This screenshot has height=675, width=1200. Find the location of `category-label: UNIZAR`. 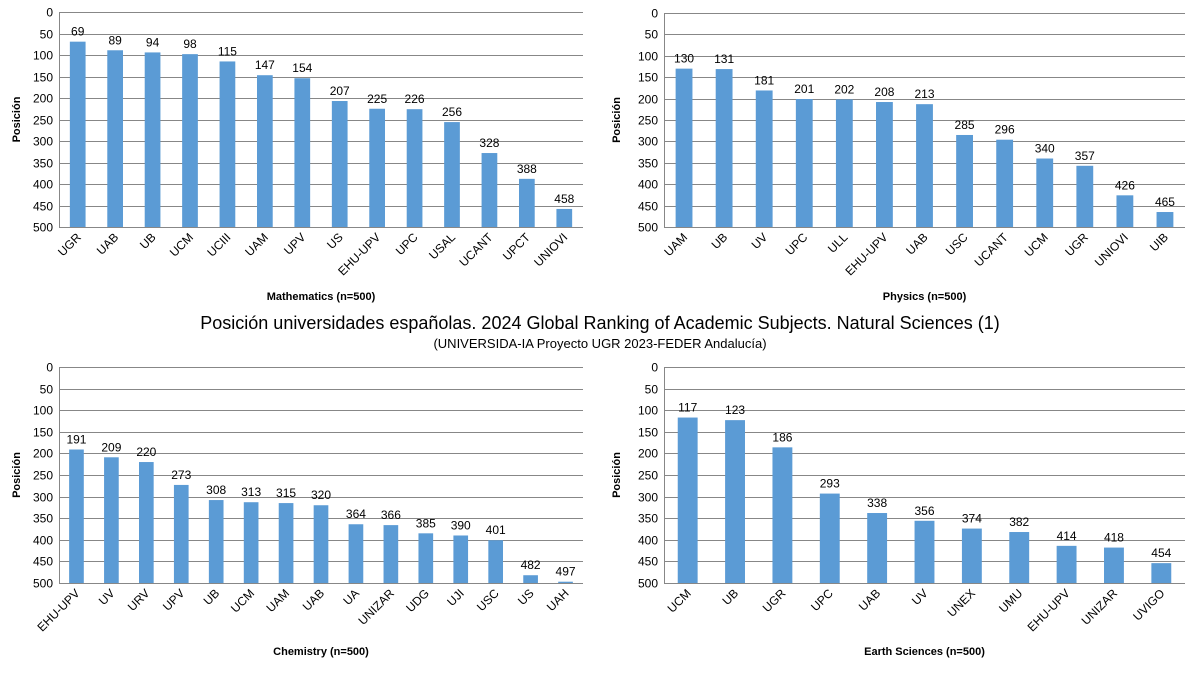

category-label: UNIZAR is located at coordinates (377, 607).